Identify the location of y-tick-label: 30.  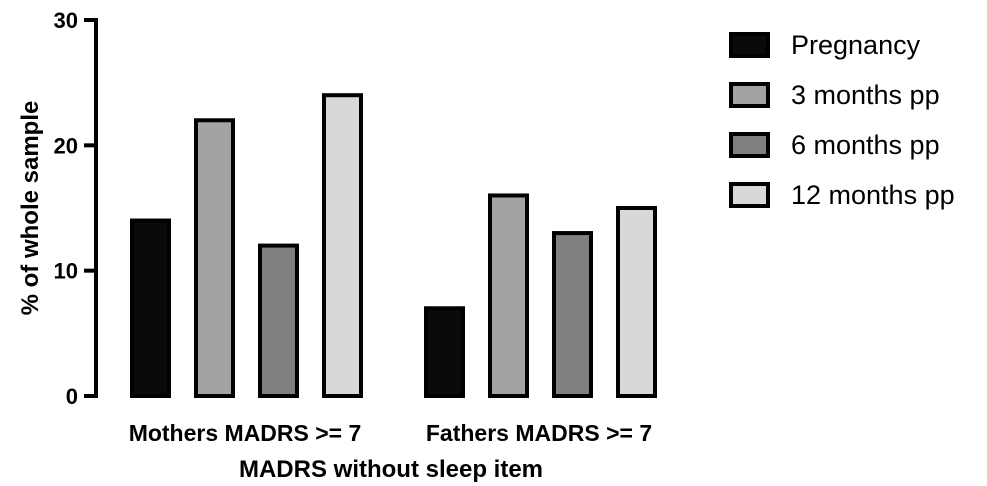
(66, 20).